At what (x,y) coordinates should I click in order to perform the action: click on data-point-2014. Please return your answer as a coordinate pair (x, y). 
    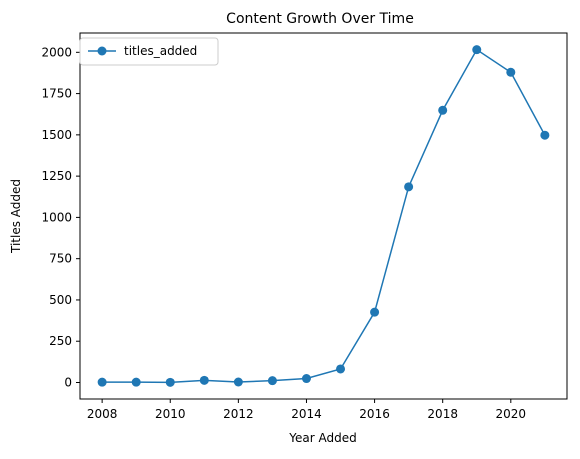
    Looking at the image, I should click on (306, 379).